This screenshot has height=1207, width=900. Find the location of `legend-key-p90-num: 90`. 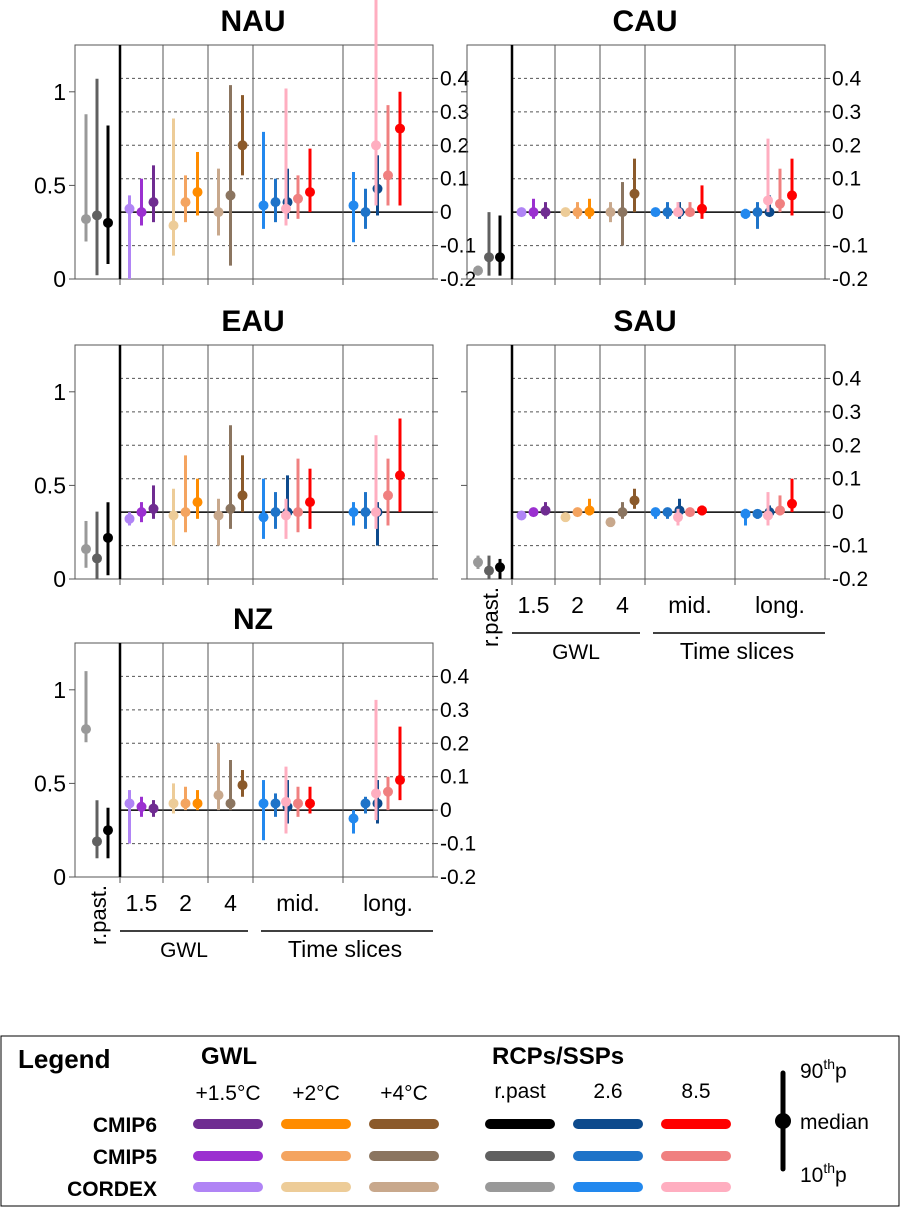

legend-key-p90-num: 90 is located at coordinates (811, 1071).